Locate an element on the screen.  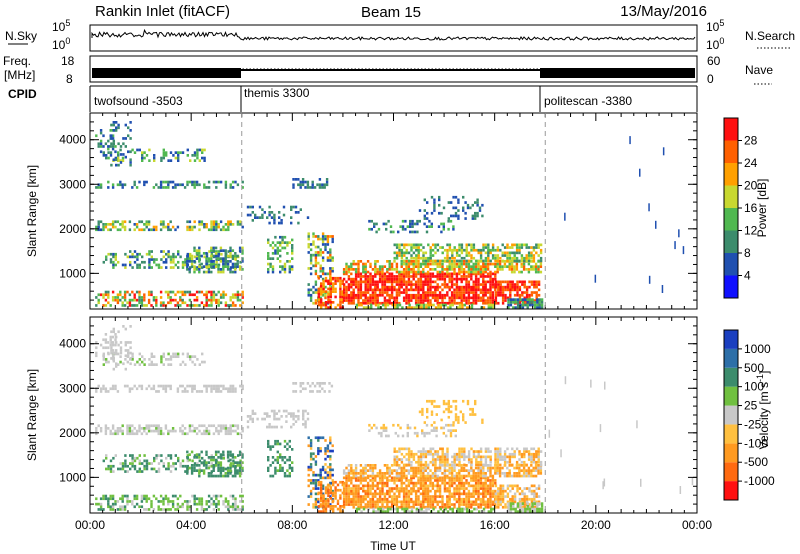
freq-tick-bottom: 8 is located at coordinates (69, 79).